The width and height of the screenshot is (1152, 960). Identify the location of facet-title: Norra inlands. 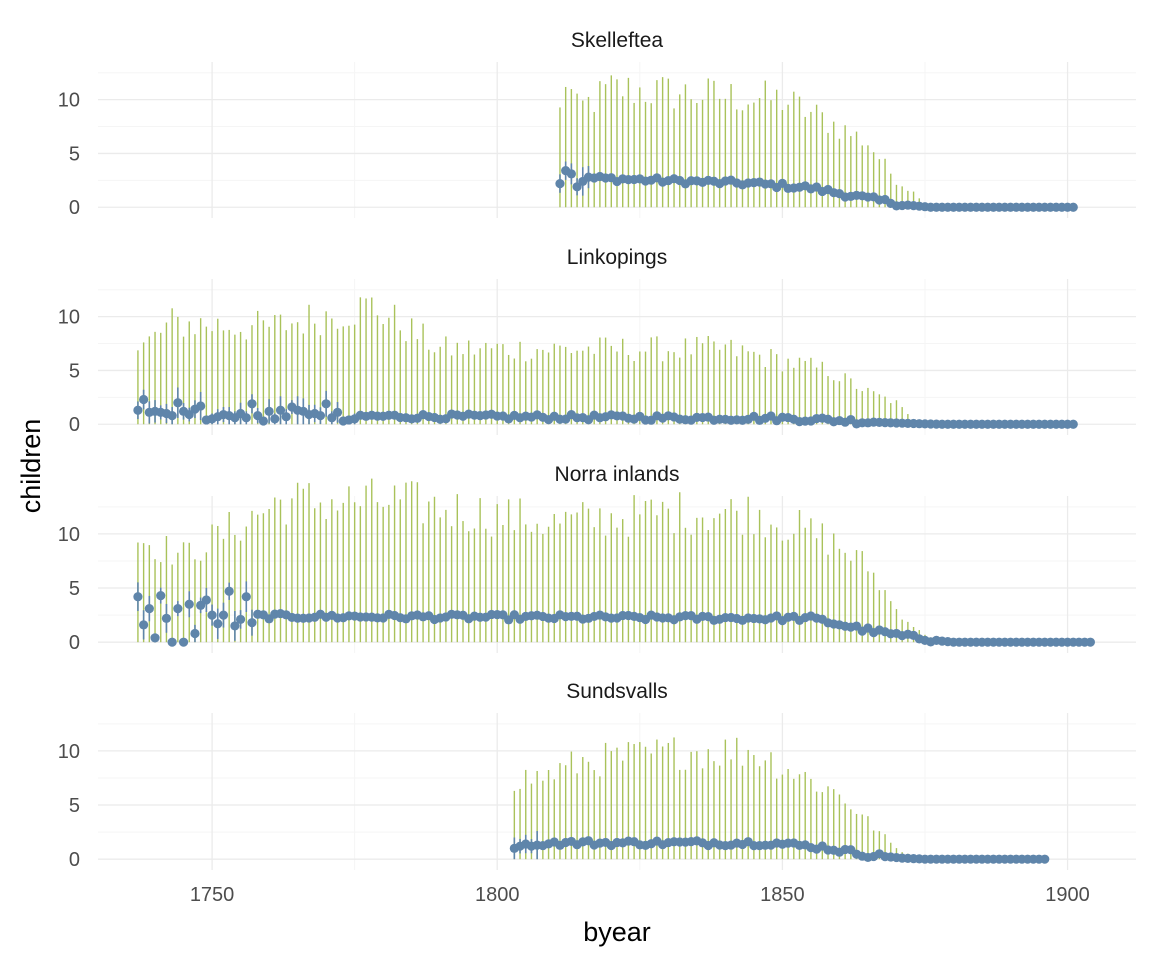
(617, 474).